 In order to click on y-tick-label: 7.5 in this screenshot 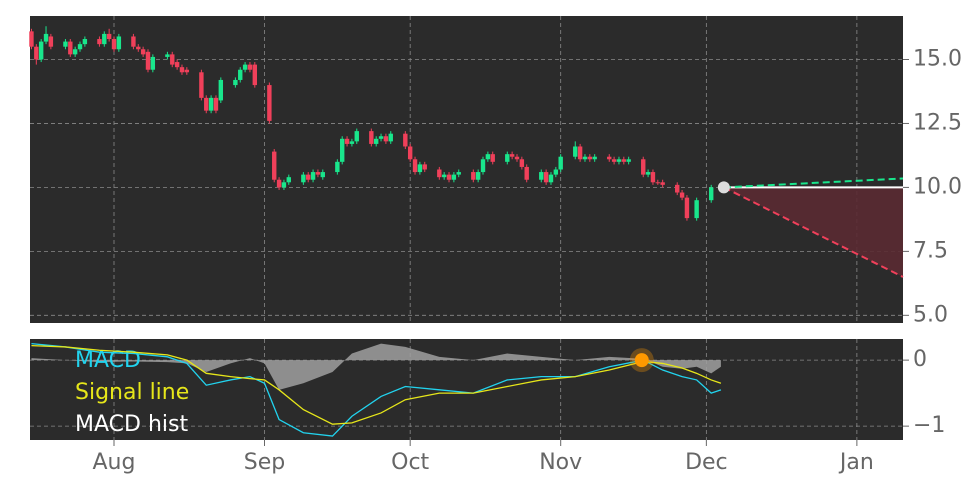, I will do `click(930, 250)`.